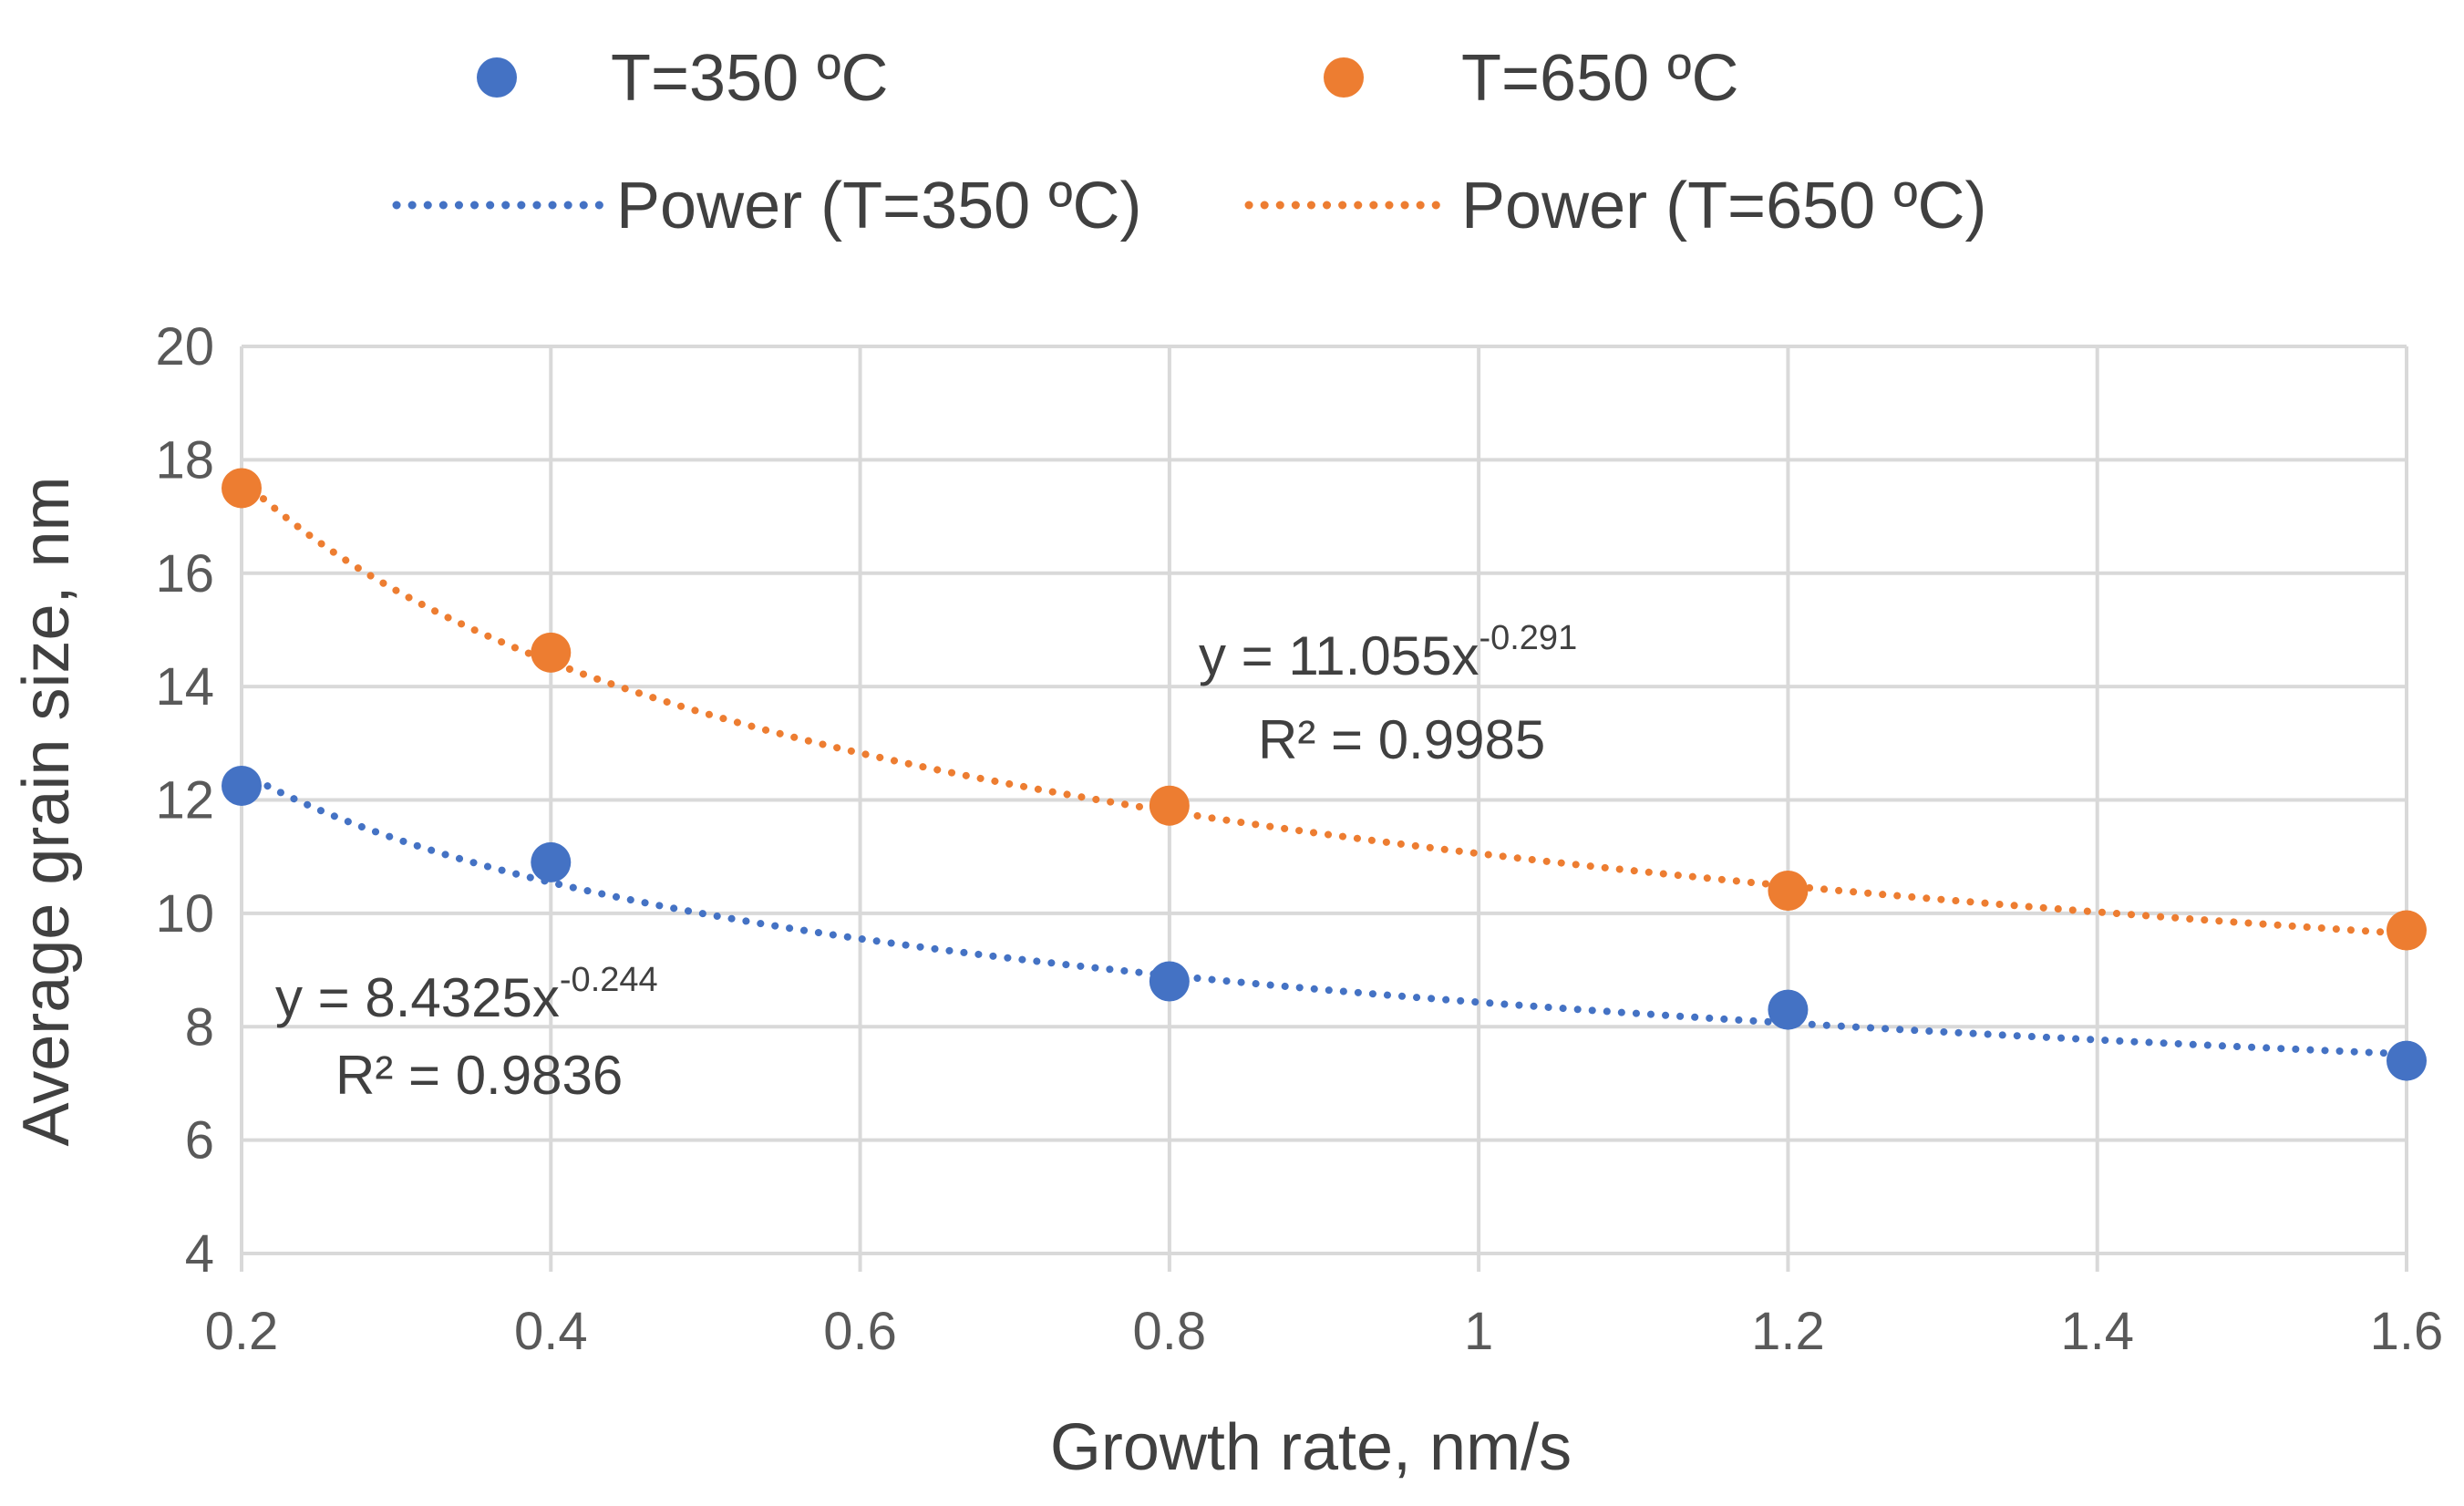  What do you see at coordinates (860, 1331) in the screenshot?
I see `x-tick-label: 0.6` at bounding box center [860, 1331].